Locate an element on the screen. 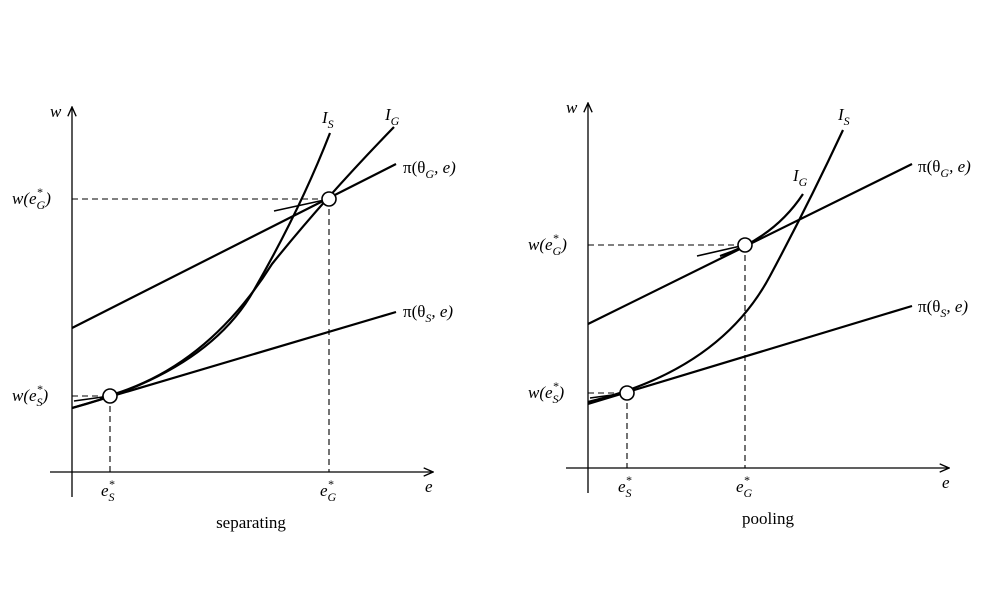 This screenshot has height=600, width=1000. separating-bad-point is located at coordinates (110, 396).